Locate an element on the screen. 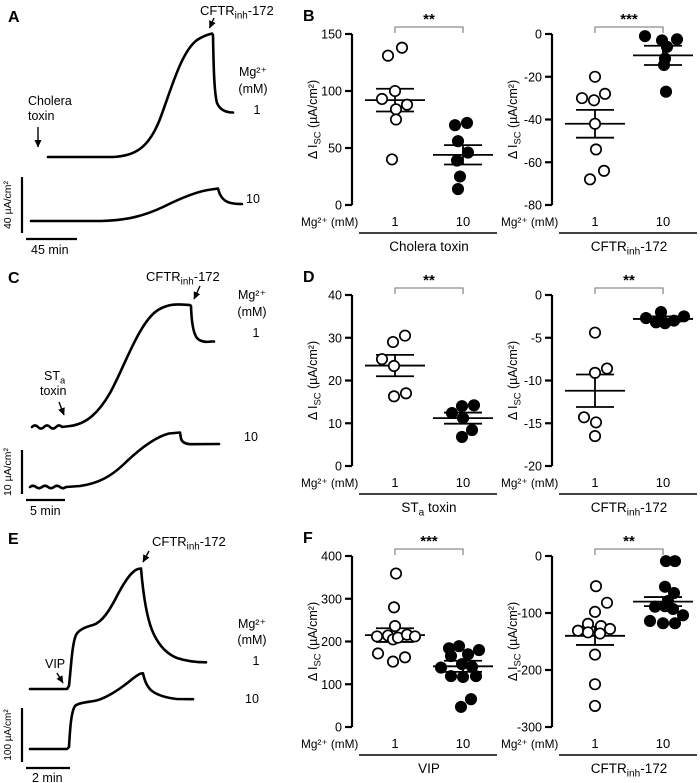 The height and width of the screenshot is (783, 700). horizontal-scalebar-label: 2 min is located at coordinates (47, 777).